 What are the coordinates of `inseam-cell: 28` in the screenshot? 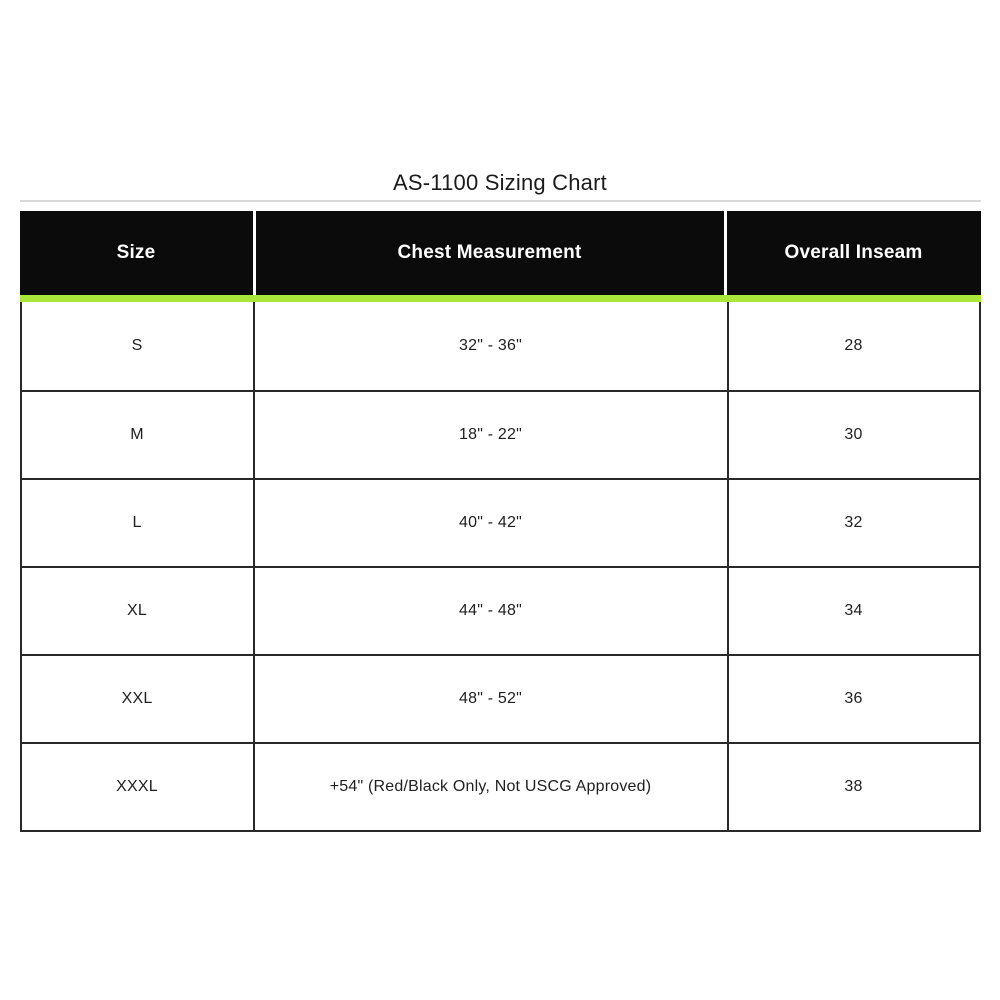 It's located at (852, 346).